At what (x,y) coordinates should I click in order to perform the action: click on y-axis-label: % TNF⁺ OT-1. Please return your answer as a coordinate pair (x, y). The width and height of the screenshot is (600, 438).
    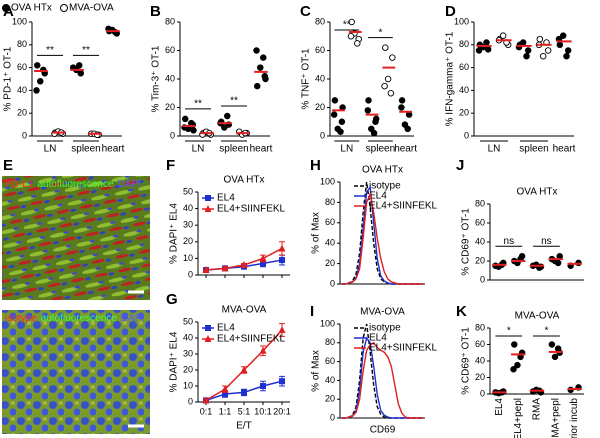
    Looking at the image, I should click on (306, 79).